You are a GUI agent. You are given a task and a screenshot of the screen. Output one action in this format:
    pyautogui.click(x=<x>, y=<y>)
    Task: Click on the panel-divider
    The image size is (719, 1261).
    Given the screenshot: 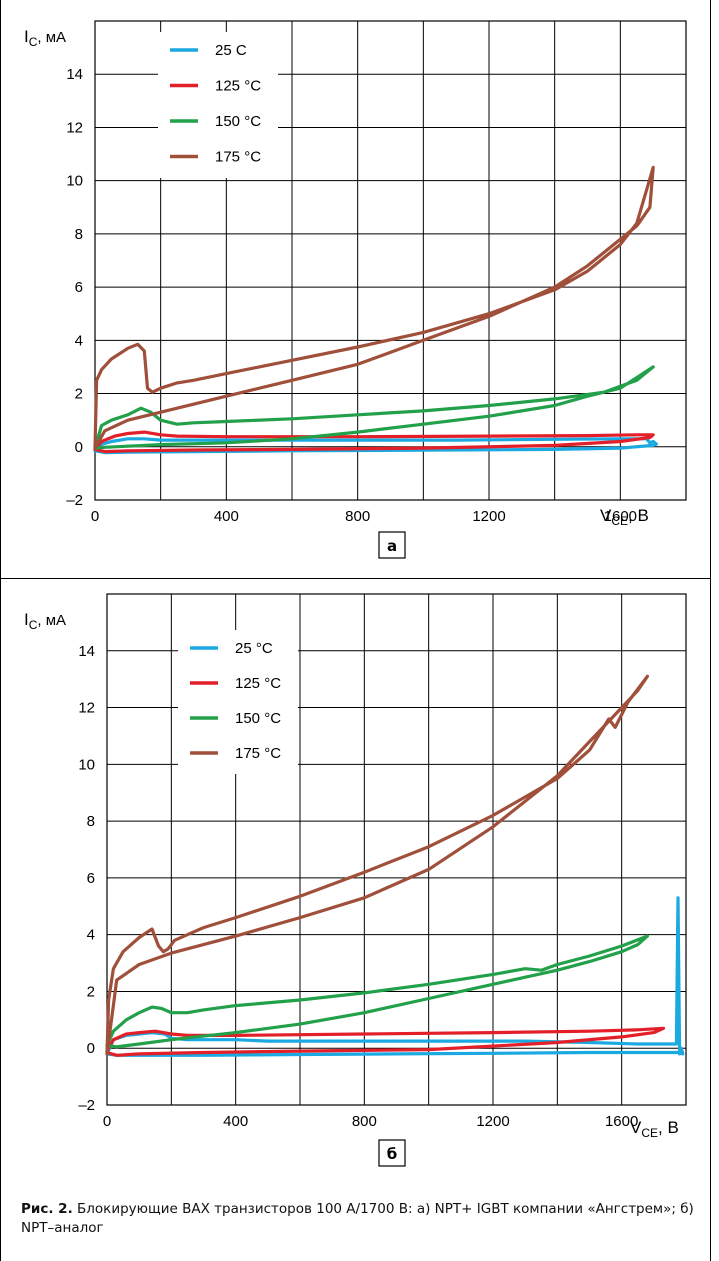 What is the action you would take?
    pyautogui.click(x=355, y=578)
    